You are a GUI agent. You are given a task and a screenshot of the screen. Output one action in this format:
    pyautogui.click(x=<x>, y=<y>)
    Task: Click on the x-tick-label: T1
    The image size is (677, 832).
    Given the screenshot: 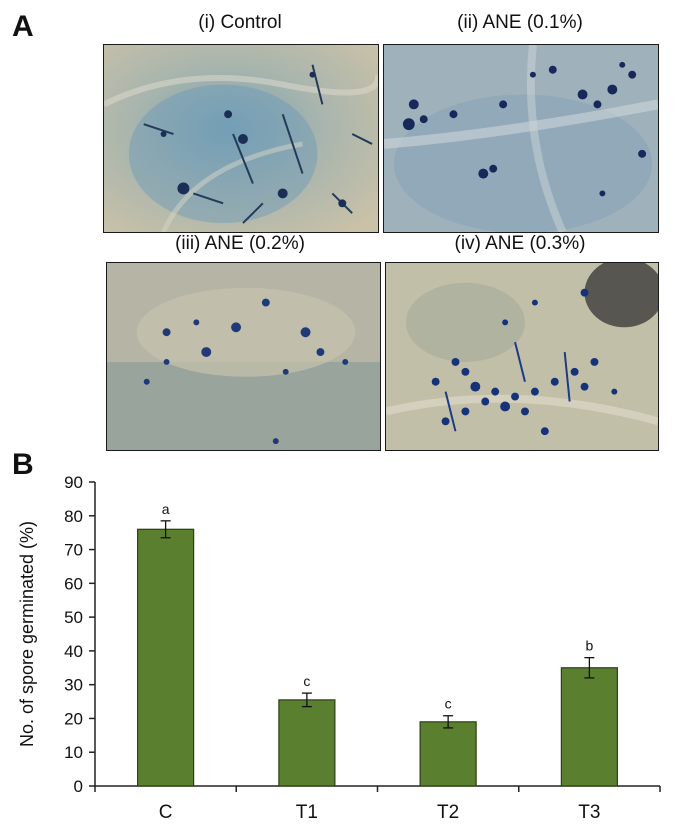 What is the action you would take?
    pyautogui.click(x=307, y=812)
    